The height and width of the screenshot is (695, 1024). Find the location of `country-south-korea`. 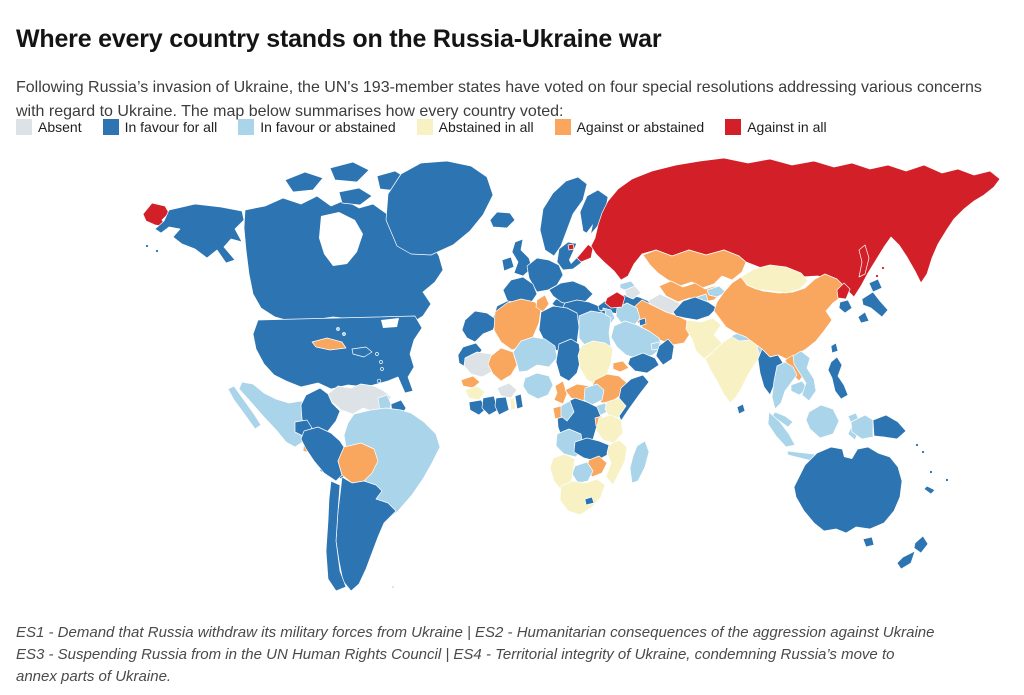

country-south-korea is located at coordinates (845, 306).